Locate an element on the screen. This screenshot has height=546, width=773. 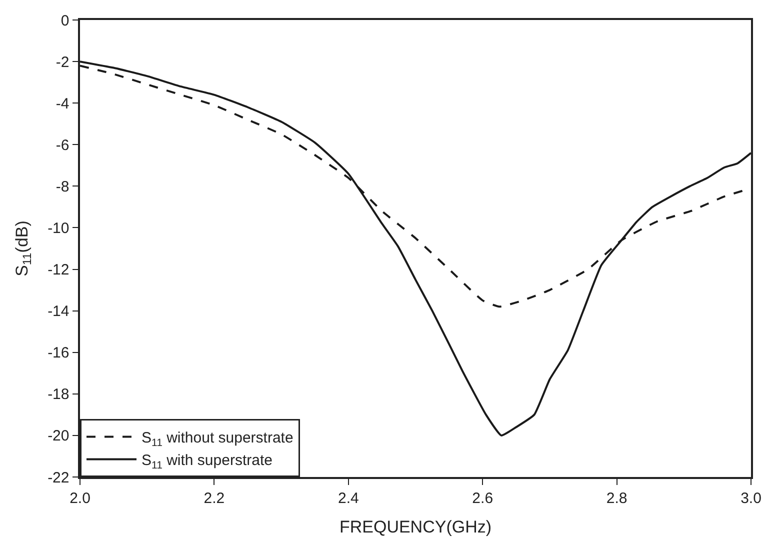
x-tick-label: 2.6 is located at coordinates (483, 498).